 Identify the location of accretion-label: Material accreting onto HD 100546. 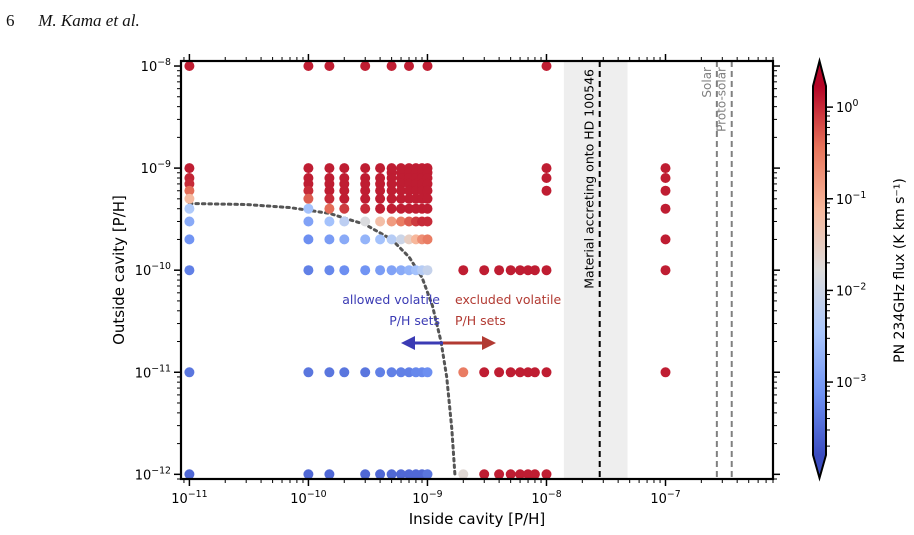
(589, 179).